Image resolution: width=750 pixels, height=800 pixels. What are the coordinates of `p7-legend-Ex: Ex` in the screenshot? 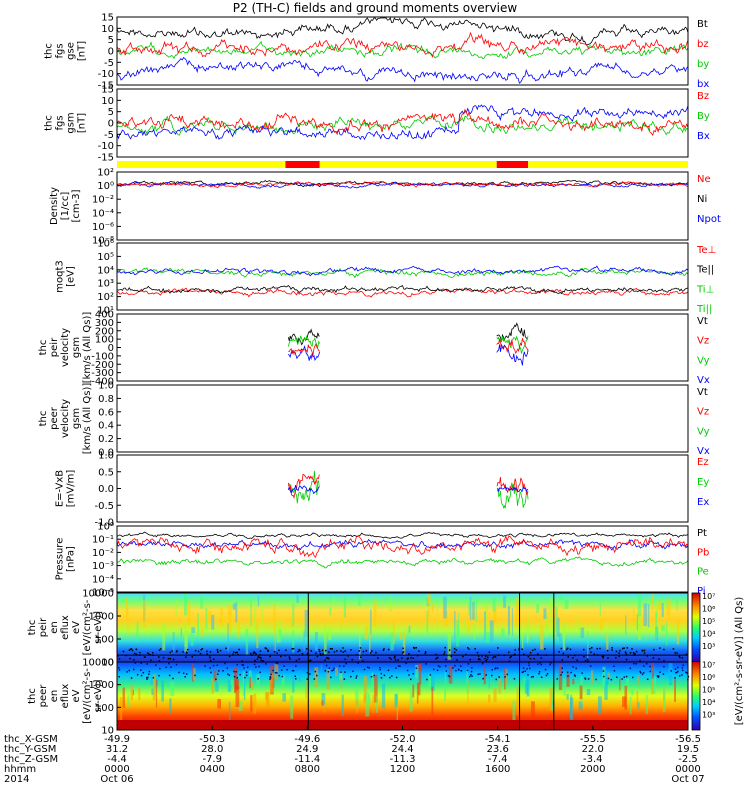 It's located at (703, 502).